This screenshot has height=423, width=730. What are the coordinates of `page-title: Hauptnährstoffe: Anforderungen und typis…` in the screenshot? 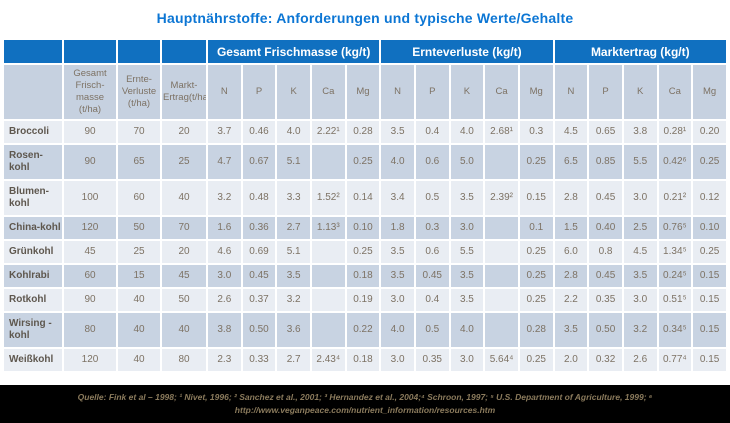 It's located at (365, 18).